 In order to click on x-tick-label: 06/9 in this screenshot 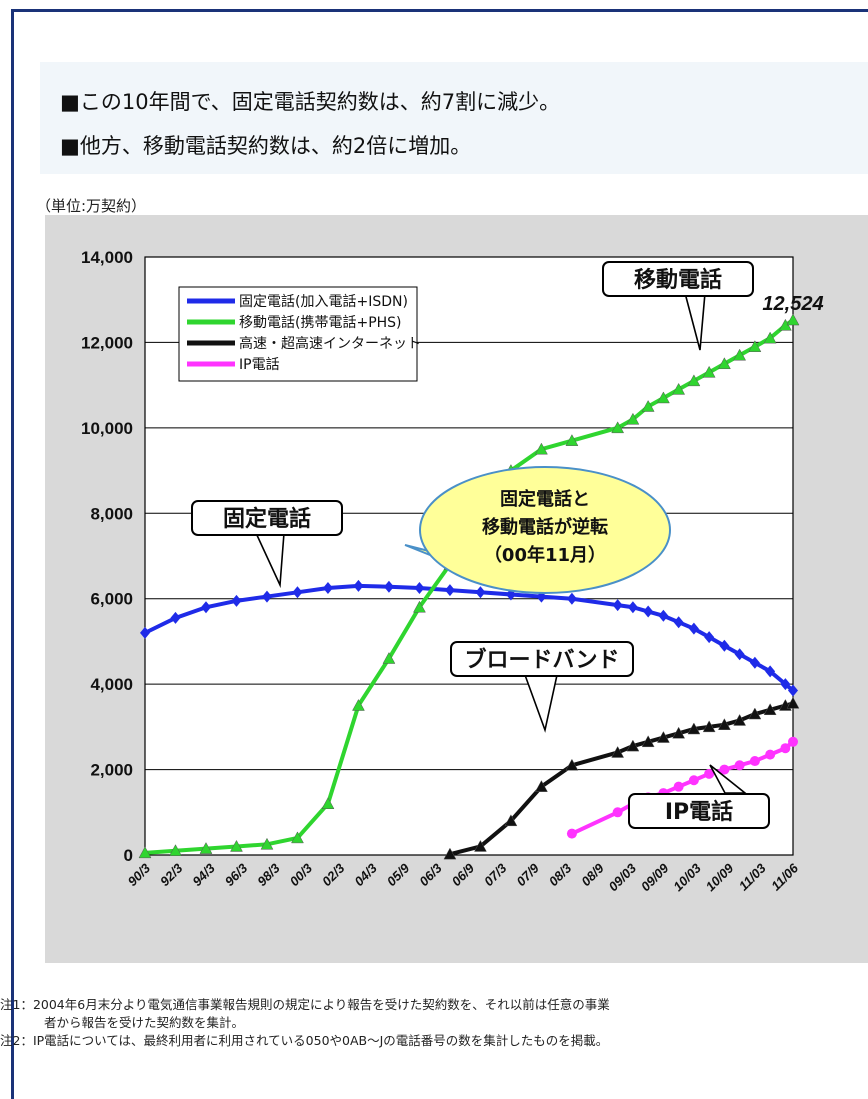, I will do `click(463, 874)`.